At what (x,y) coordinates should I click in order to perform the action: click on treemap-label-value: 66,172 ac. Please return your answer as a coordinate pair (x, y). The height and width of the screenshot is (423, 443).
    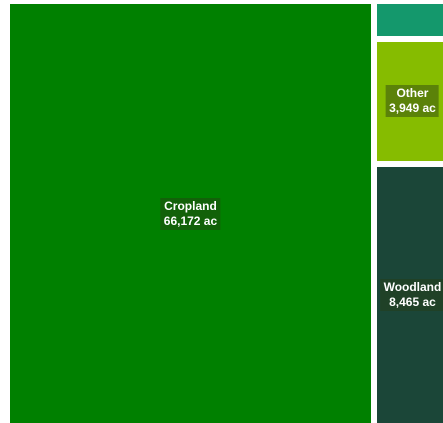
    Looking at the image, I should click on (190, 220).